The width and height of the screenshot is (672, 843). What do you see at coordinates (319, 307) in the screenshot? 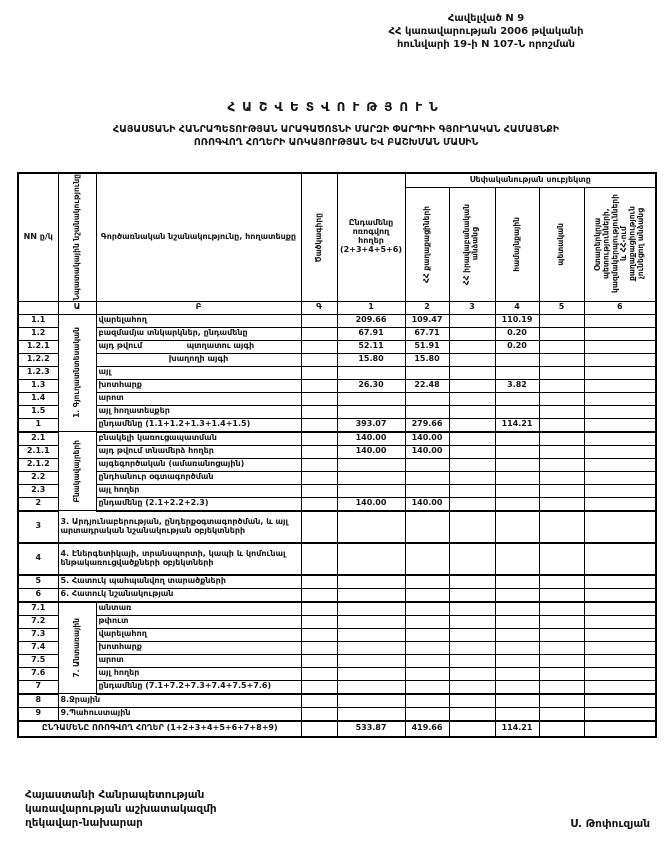
I see `letter-cell: Գ` at bounding box center [319, 307].